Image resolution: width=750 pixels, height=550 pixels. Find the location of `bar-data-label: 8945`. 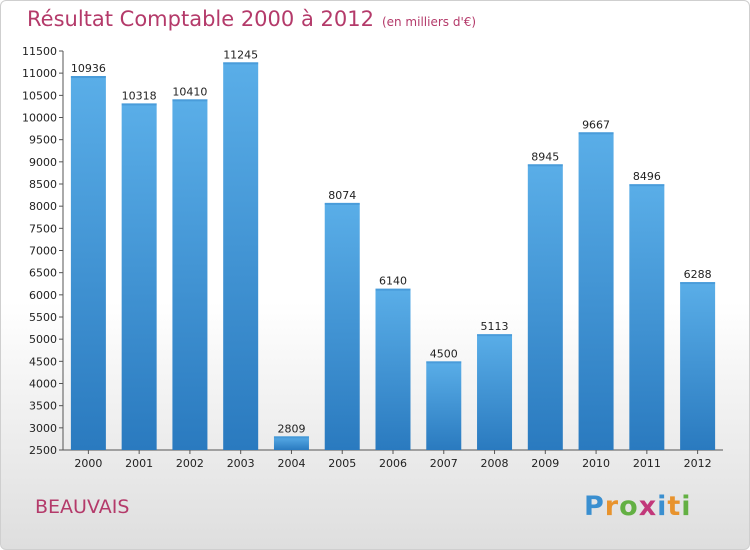

bar-data-label: 8945 is located at coordinates (545, 156).